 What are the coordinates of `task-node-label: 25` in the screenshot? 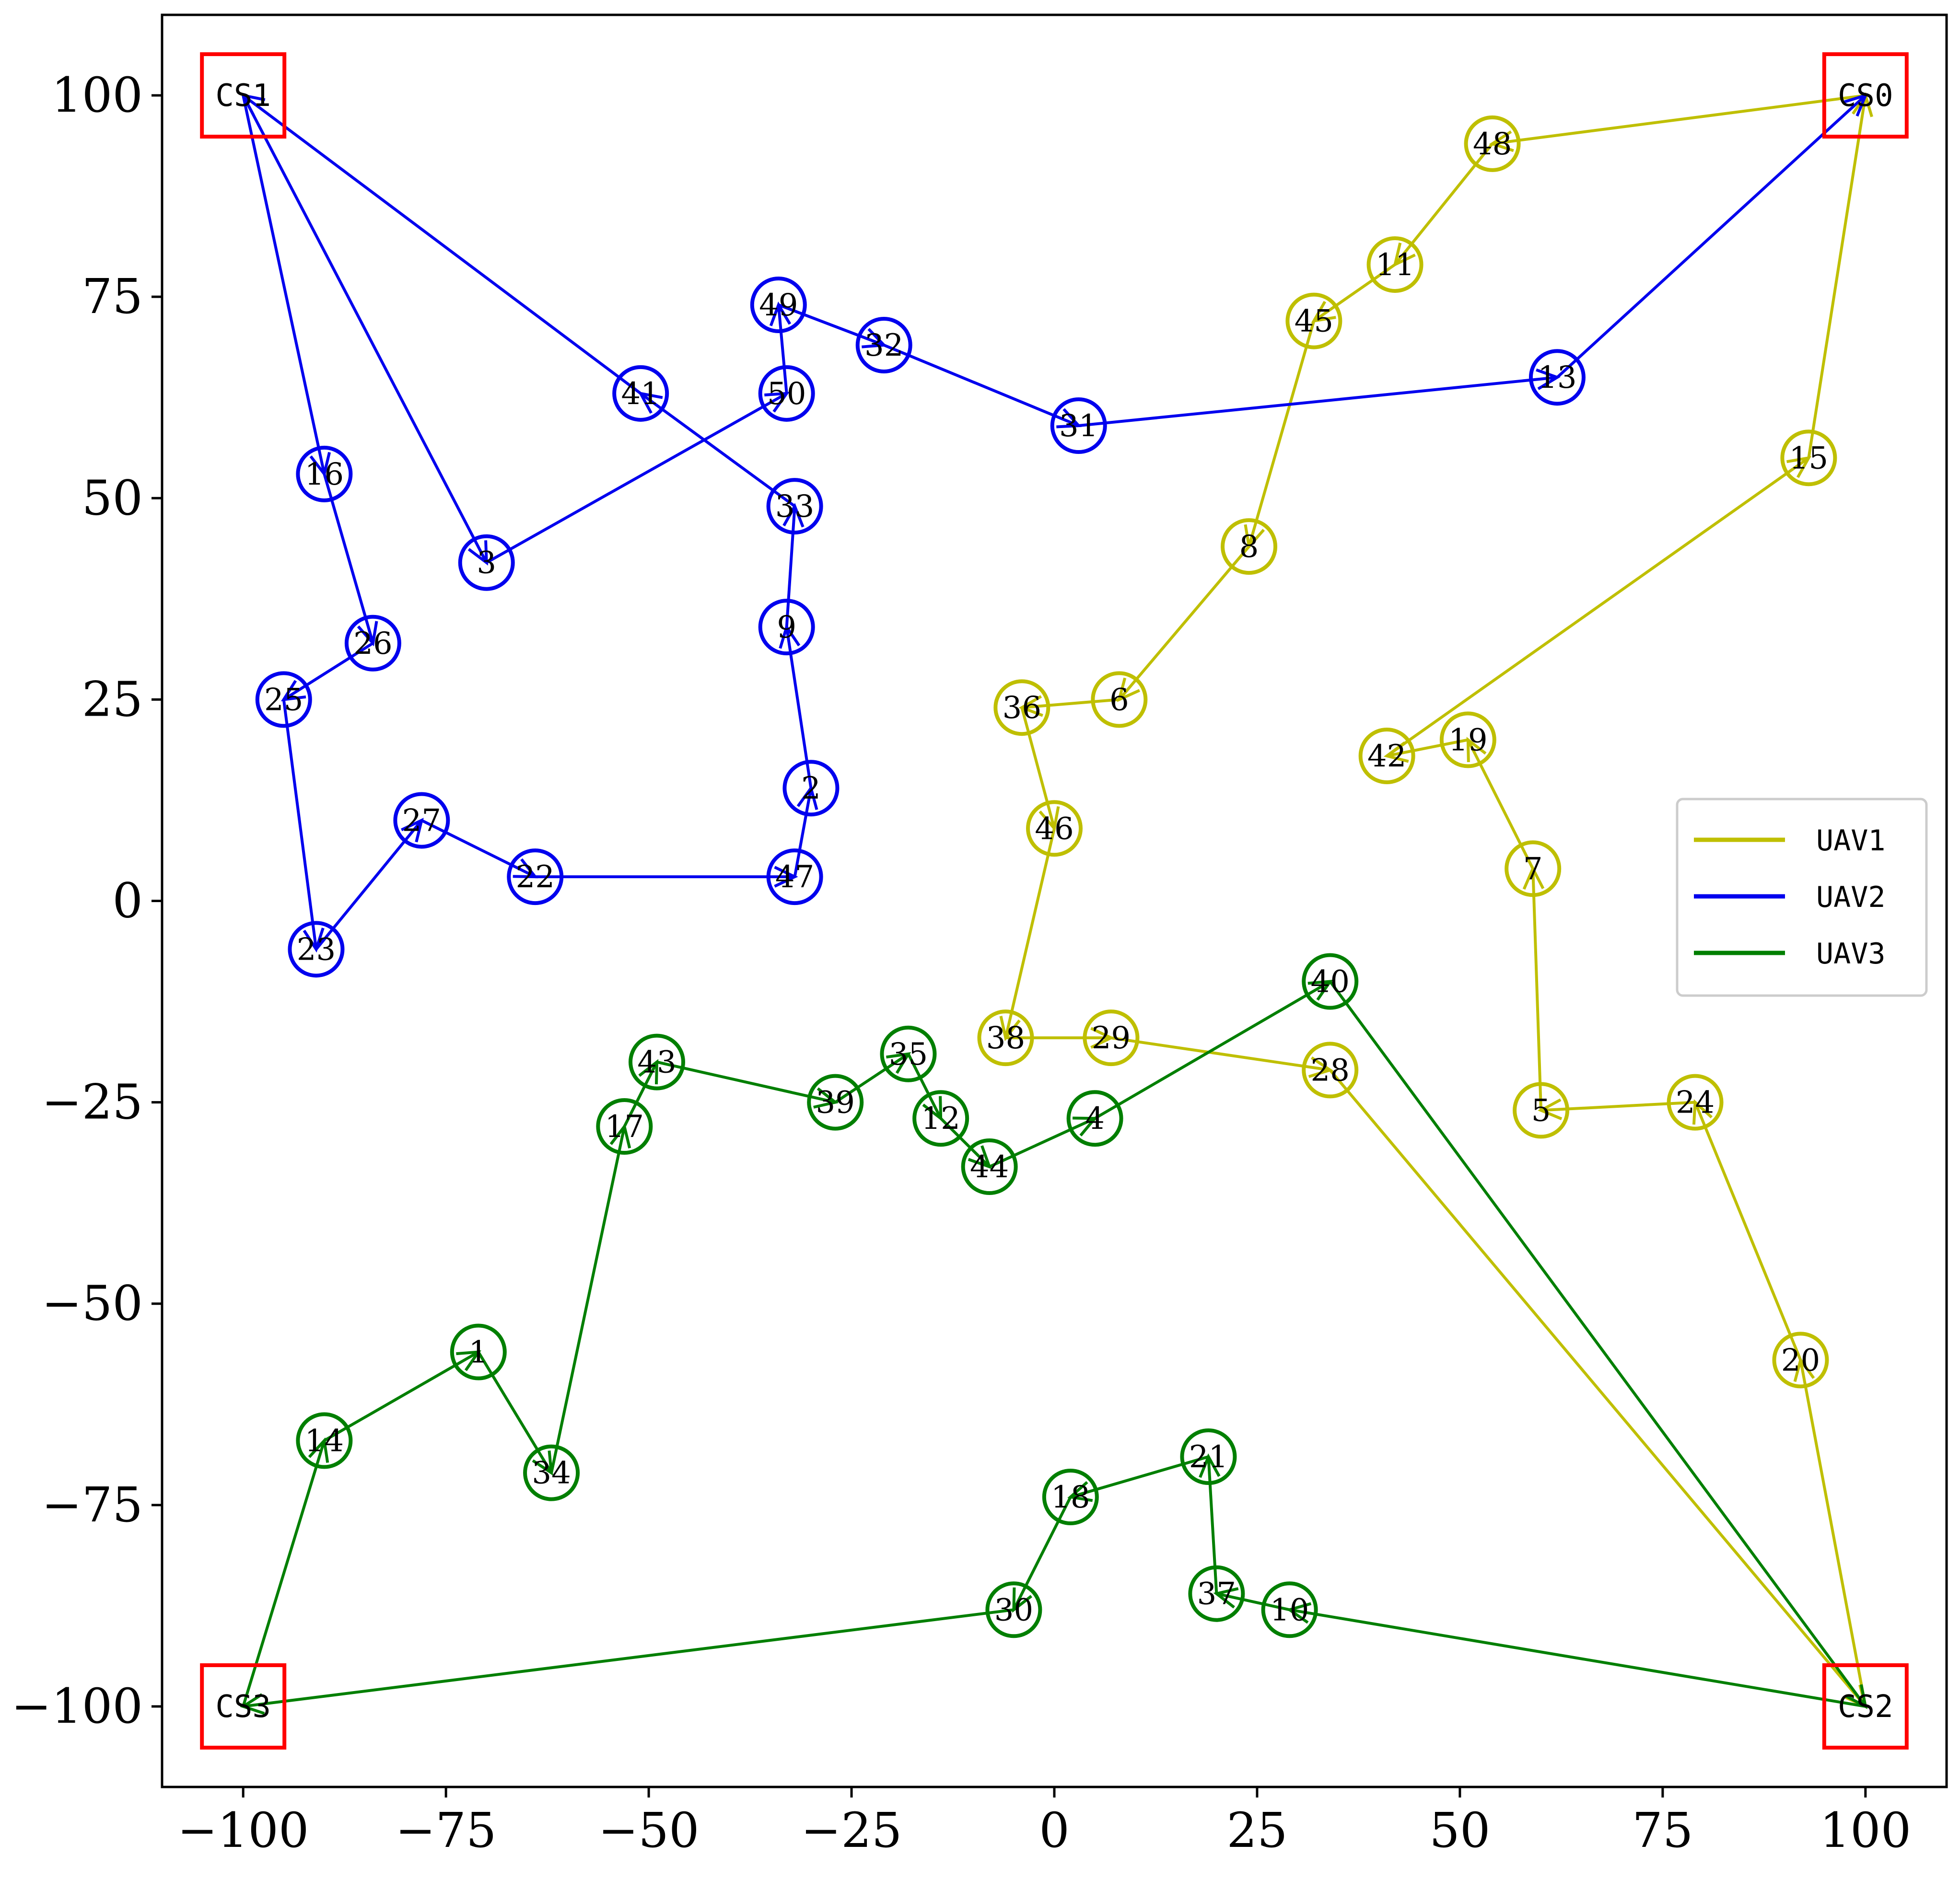 It's located at (283, 700).